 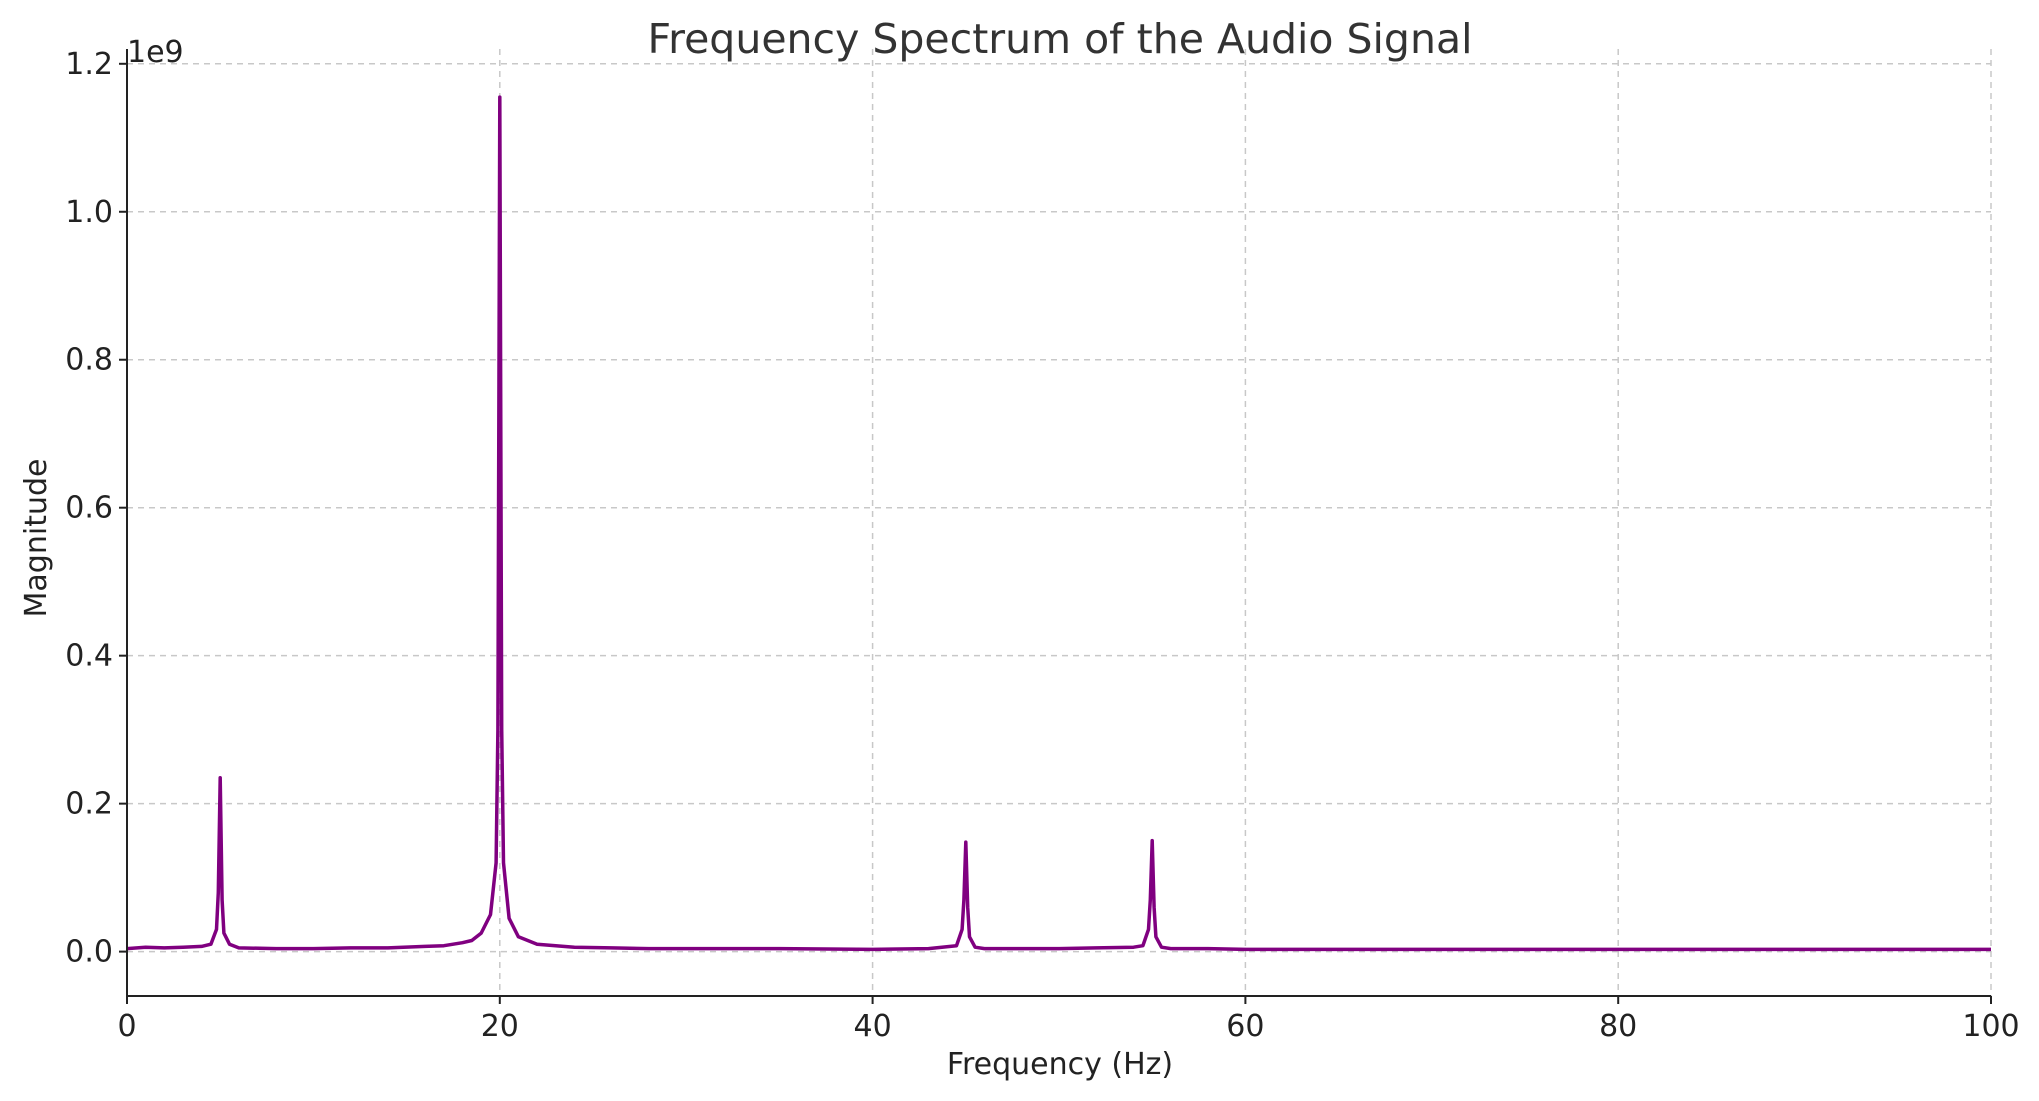 I want to click on y-tick-label-1: 0.2, so click(x=89, y=804).